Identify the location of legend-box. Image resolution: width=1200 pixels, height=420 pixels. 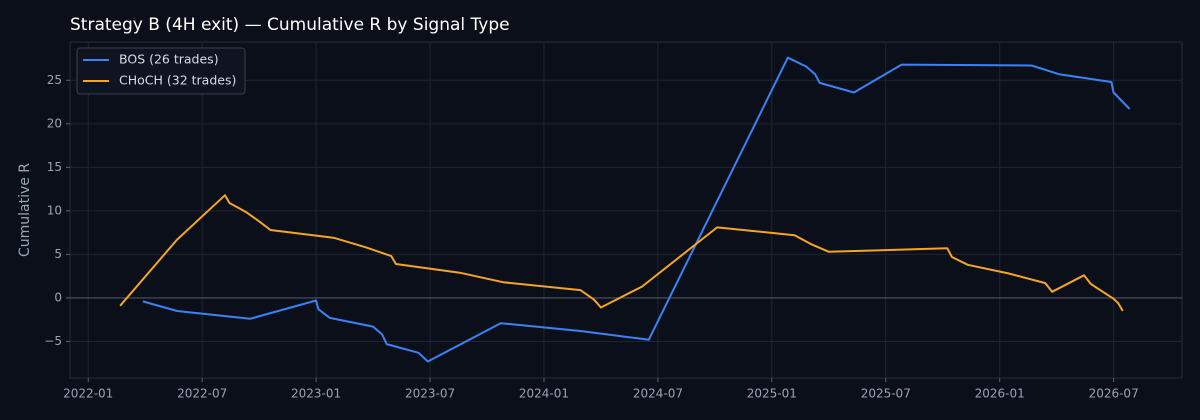
(161, 71).